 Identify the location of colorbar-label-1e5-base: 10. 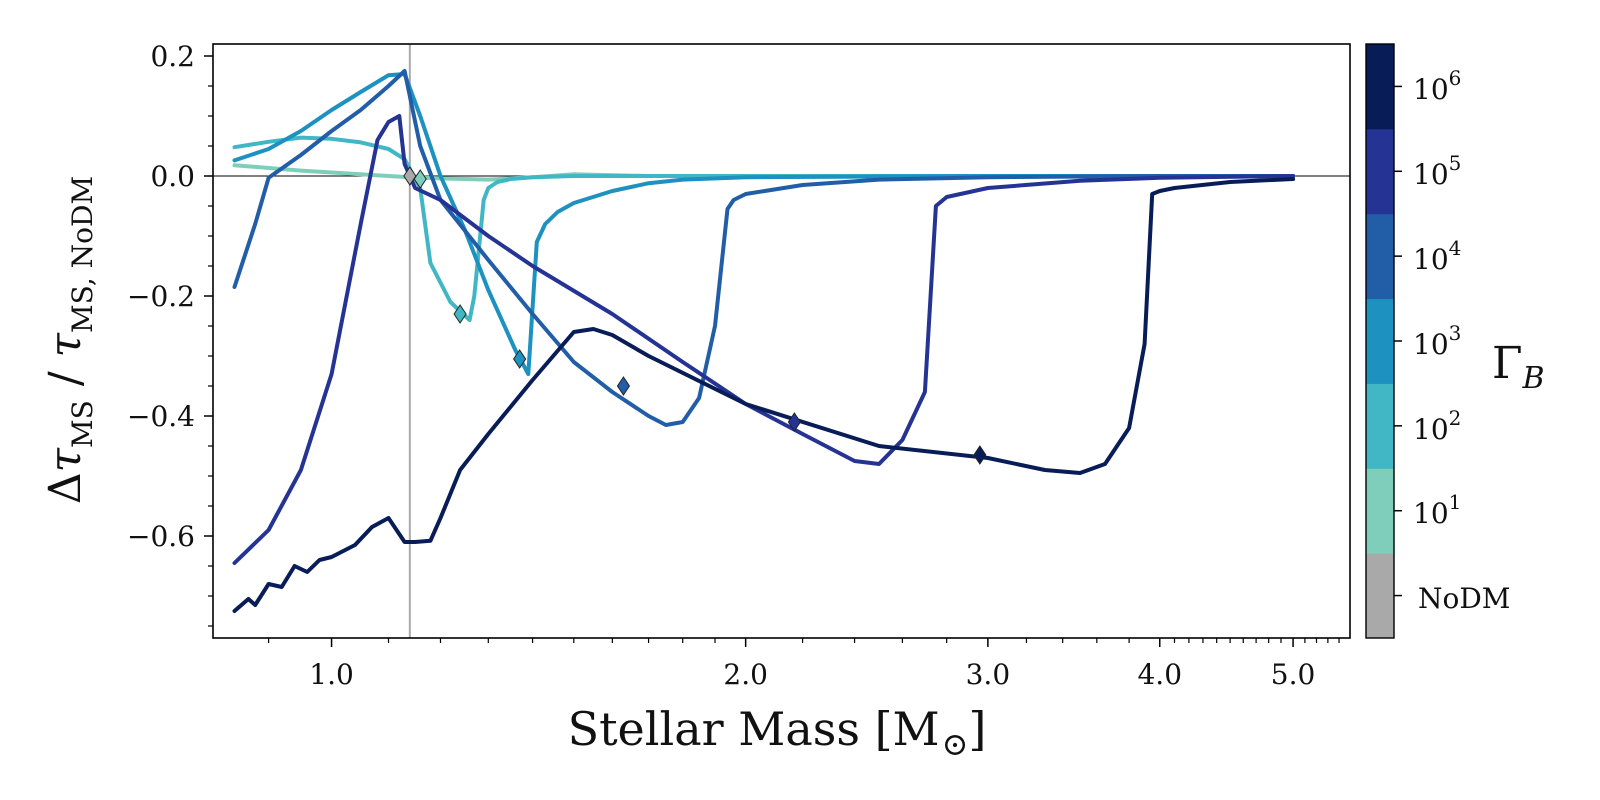
(1431, 174).